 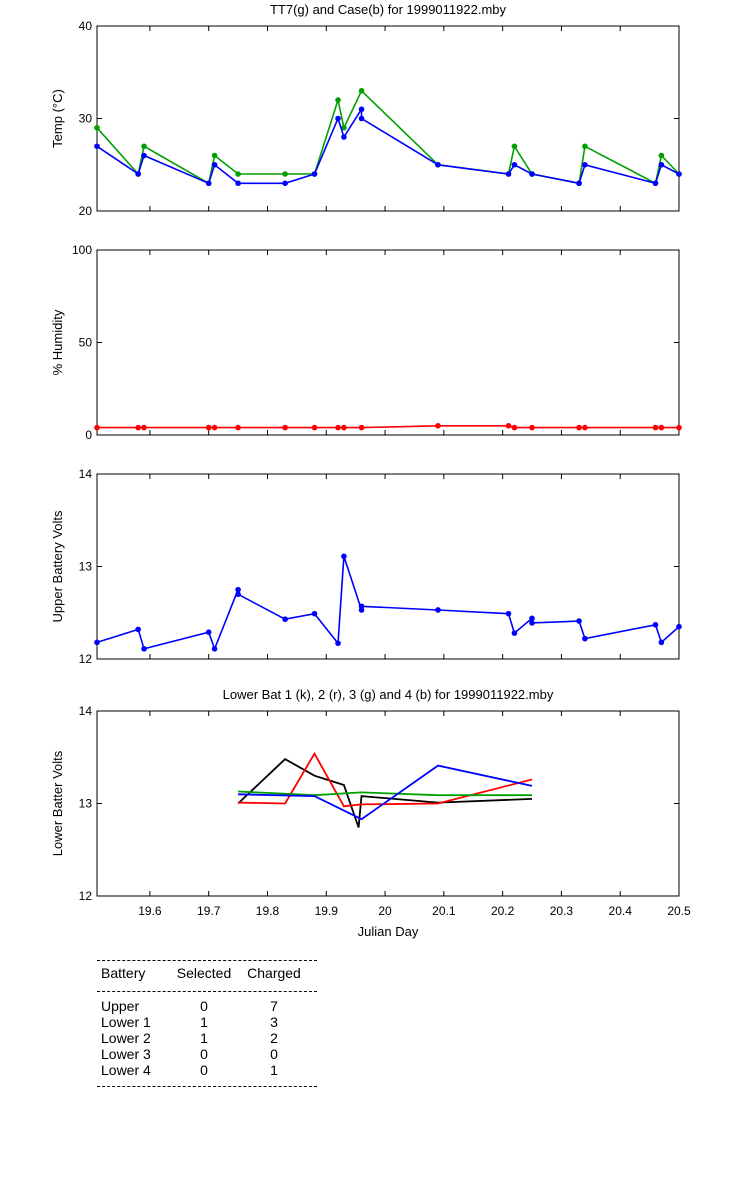 What do you see at coordinates (274, 973) in the screenshot?
I see `header-charged: Charged` at bounding box center [274, 973].